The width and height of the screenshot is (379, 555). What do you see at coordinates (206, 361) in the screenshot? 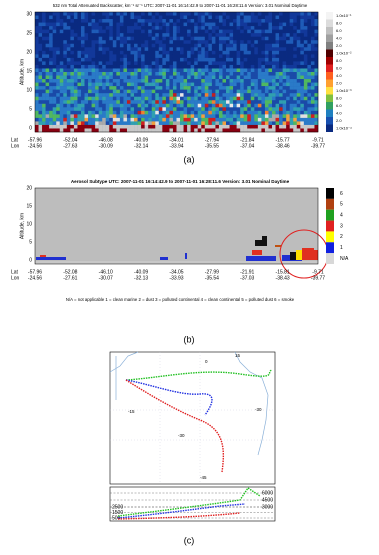
I see `map-label: 0` at bounding box center [206, 361].